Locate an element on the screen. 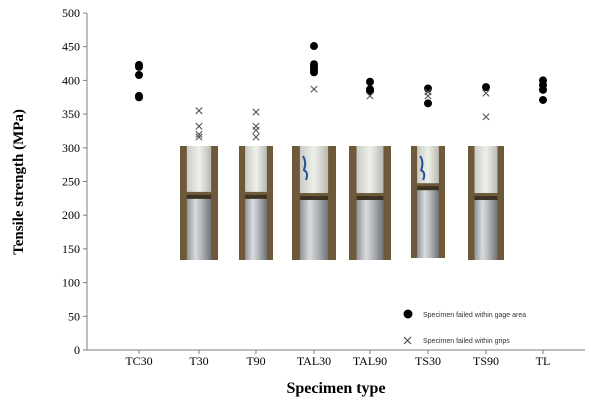  y-tick-label: 150 is located at coordinates (71, 249).